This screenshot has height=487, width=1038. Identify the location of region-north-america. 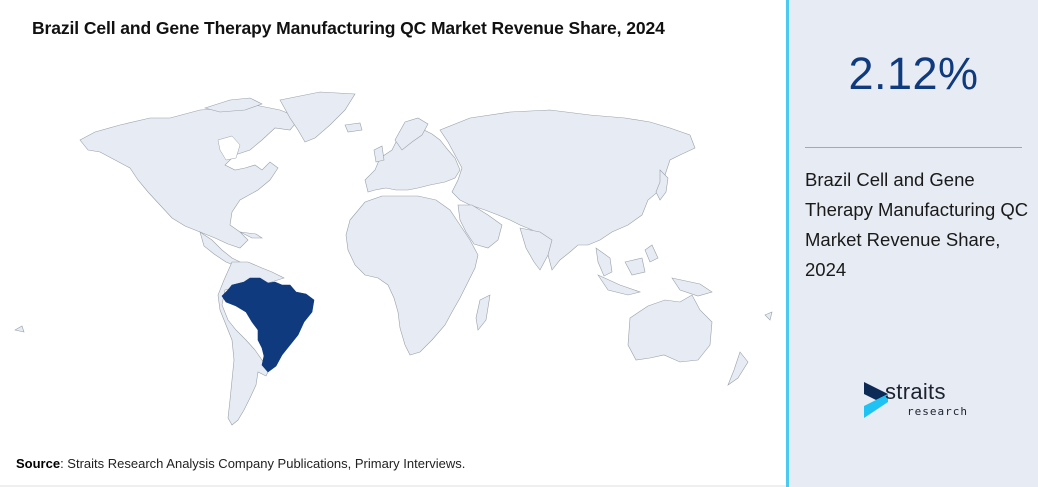
(190, 176).